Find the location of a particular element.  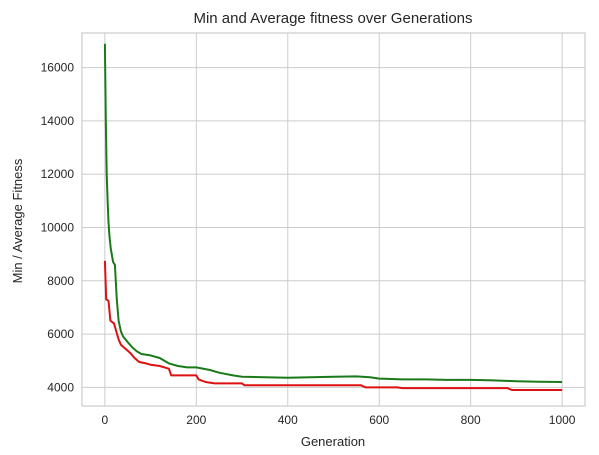

y-tick-label: 8000 is located at coordinates (60, 281).